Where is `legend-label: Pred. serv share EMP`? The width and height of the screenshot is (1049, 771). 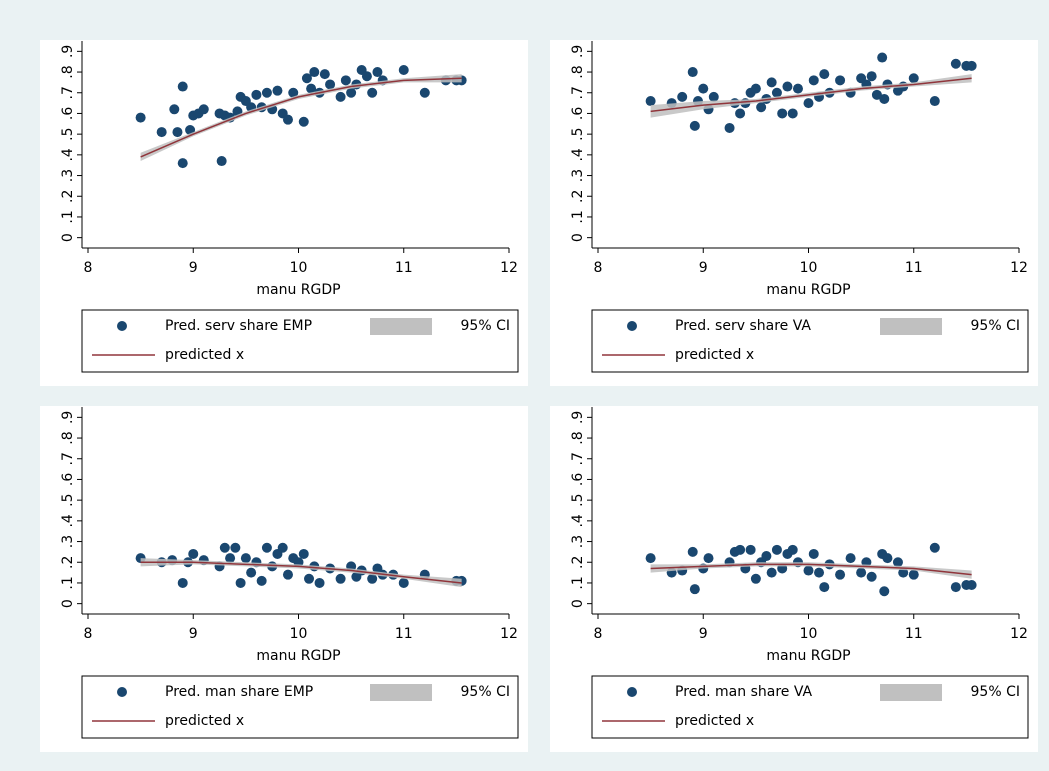
legend-label: Pred. serv share EMP is located at coordinates (238, 326).